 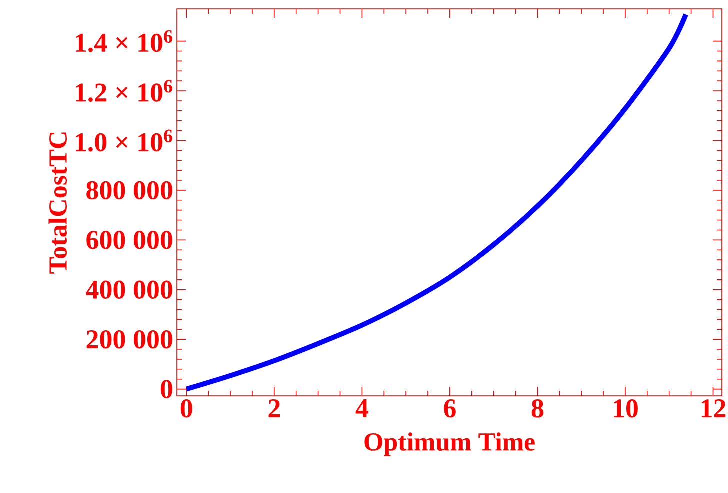 I want to click on y-tick-label: 1.0 × 10$^{6}$, so click(x=124, y=141).